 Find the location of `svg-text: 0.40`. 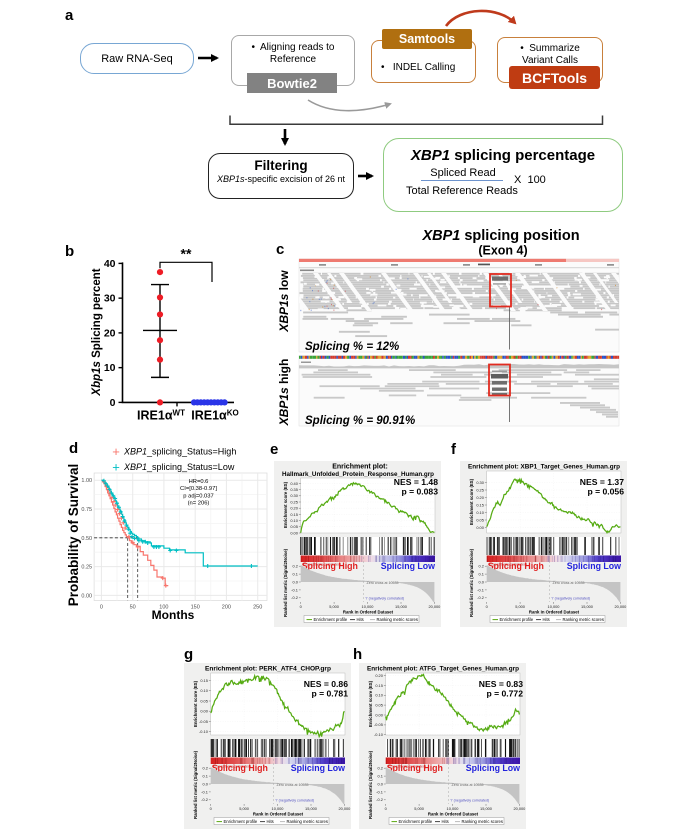

svg-text: 0.40 is located at coordinates (294, 483).